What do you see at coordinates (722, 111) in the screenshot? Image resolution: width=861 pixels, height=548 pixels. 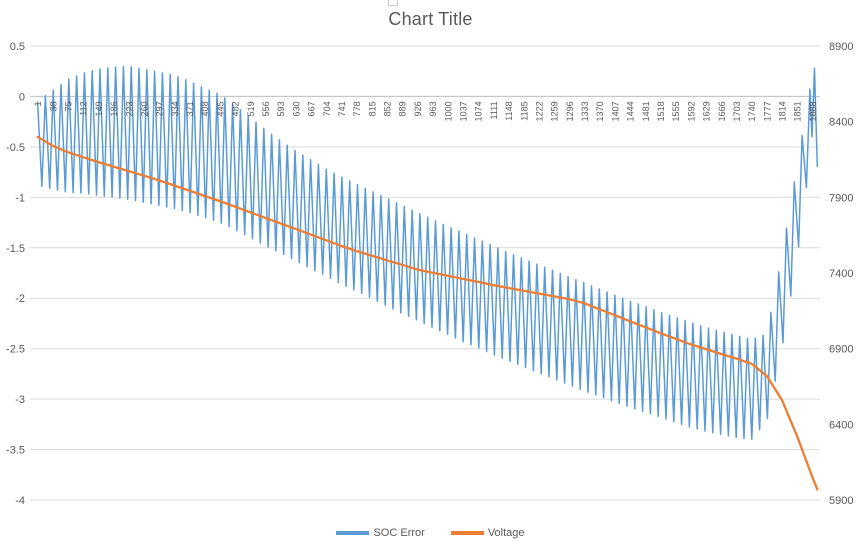 I see `x-axis-tick-label: 1666` at bounding box center [722, 111].